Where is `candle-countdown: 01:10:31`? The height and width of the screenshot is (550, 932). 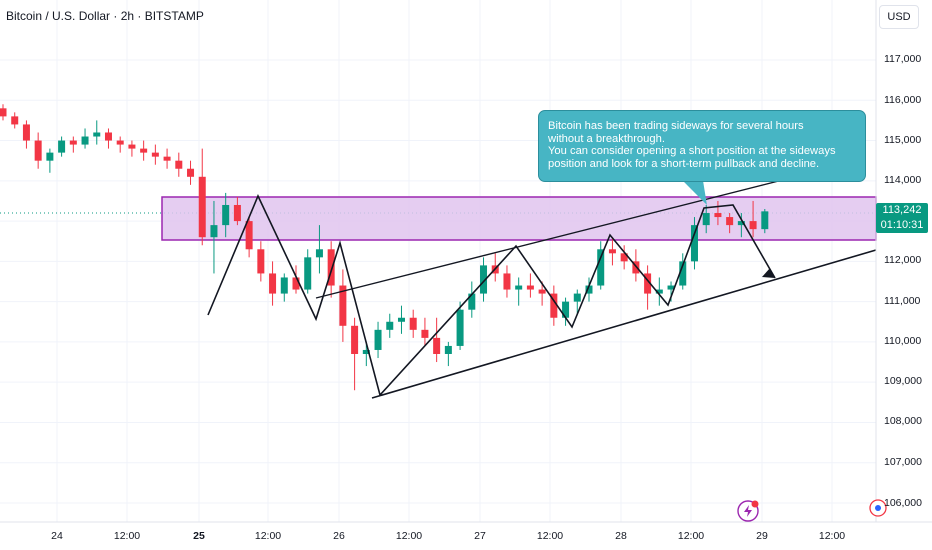
candle-countdown: 01:10:31 is located at coordinates (902, 225).